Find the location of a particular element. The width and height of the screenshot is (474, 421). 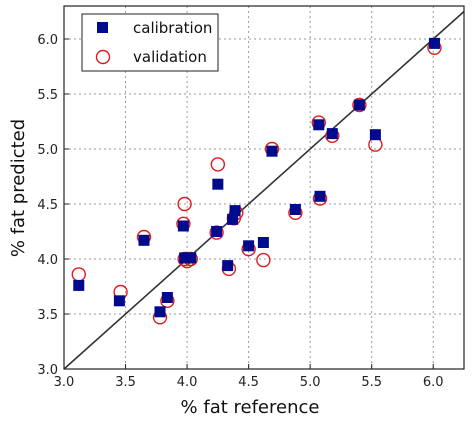

y-tick-label: 5.0 is located at coordinates (47, 150).